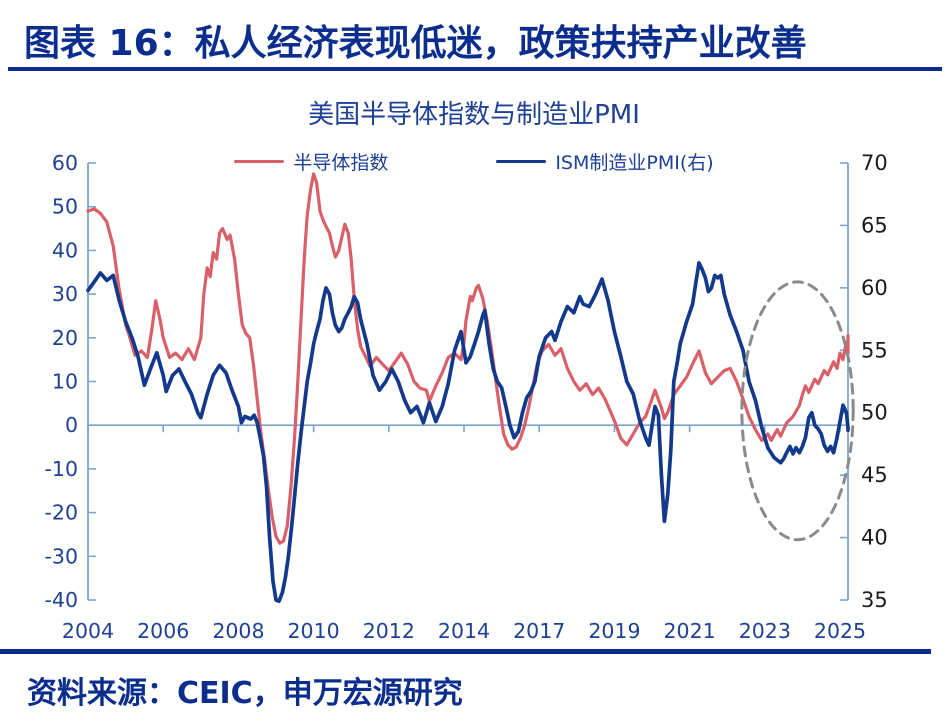 The width and height of the screenshot is (948, 722). I want to click on x-tick-label: 2025, so click(840, 631).